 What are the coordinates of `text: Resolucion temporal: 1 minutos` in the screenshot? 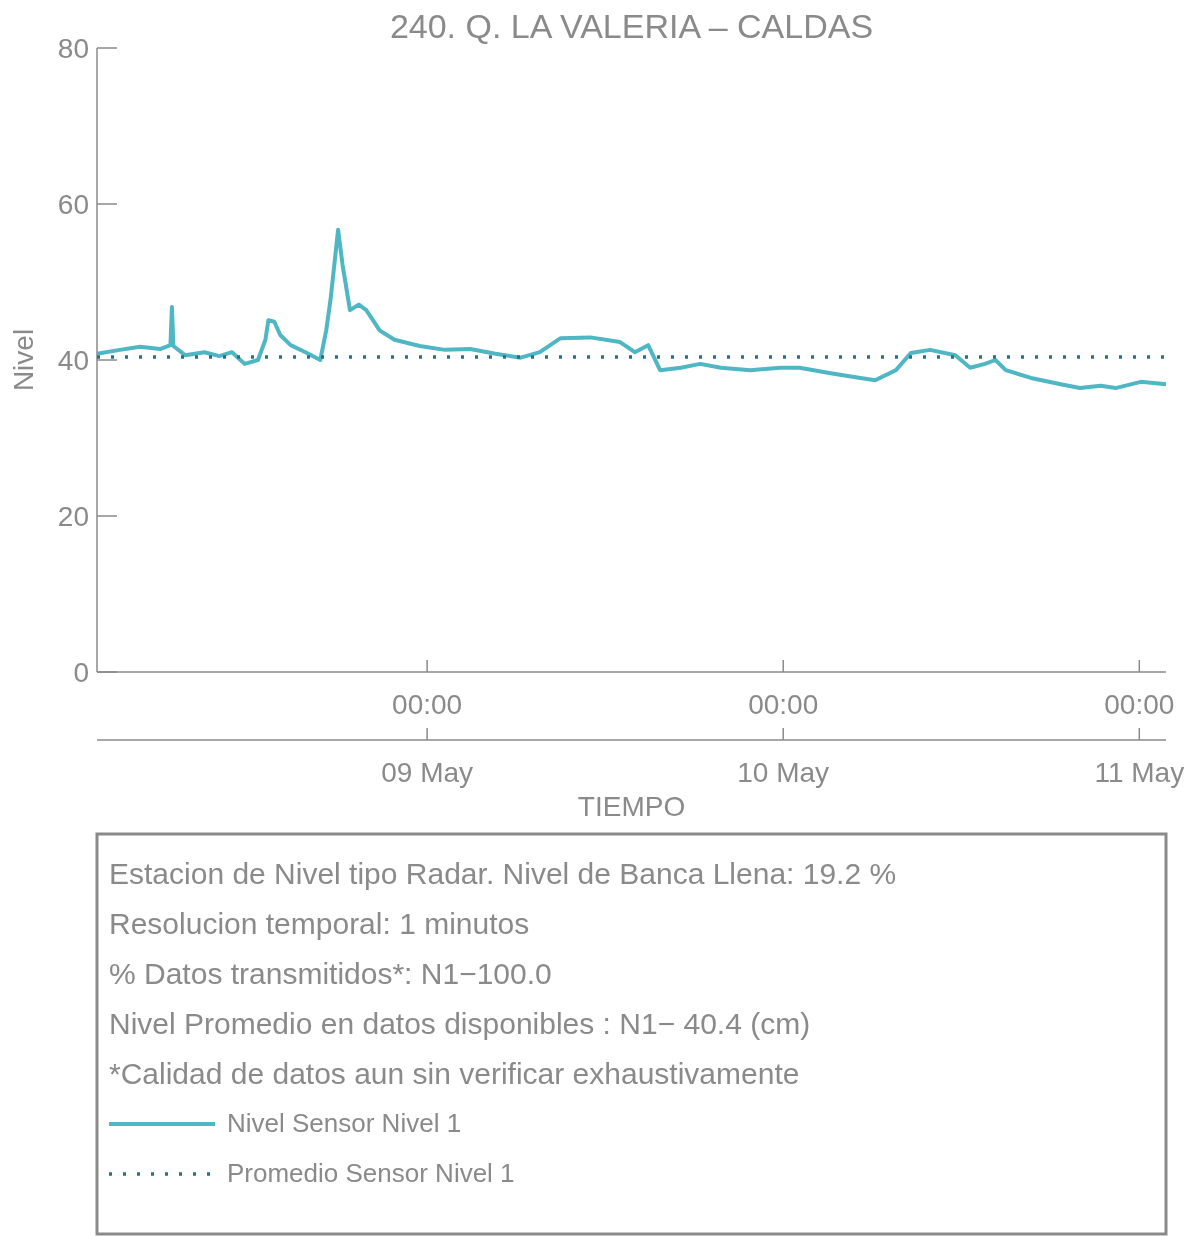 It's located at (319, 923).